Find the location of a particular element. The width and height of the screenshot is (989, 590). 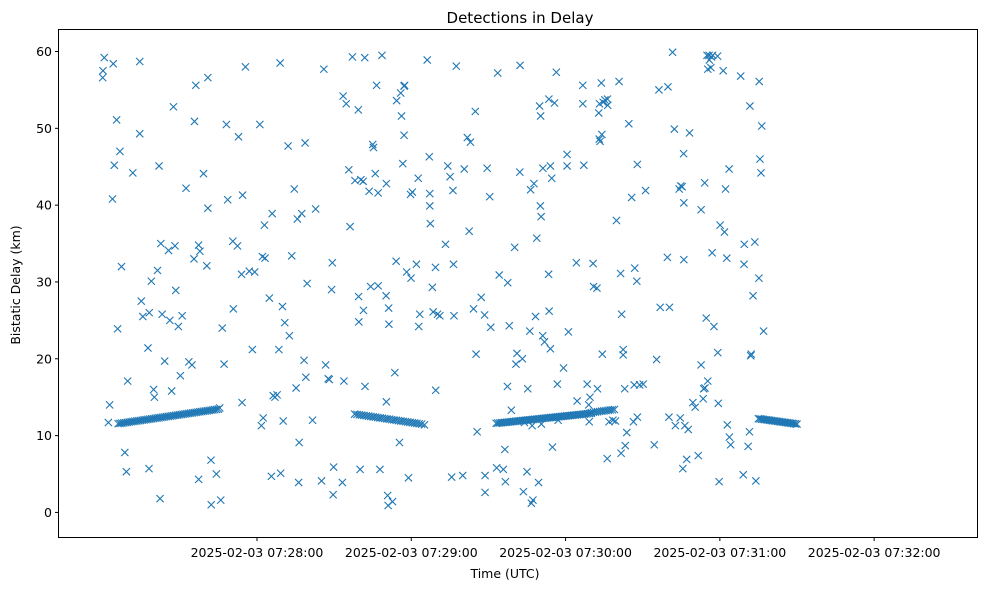

x-tick-label: 2025-02-03 07:31:00 is located at coordinates (719, 552).